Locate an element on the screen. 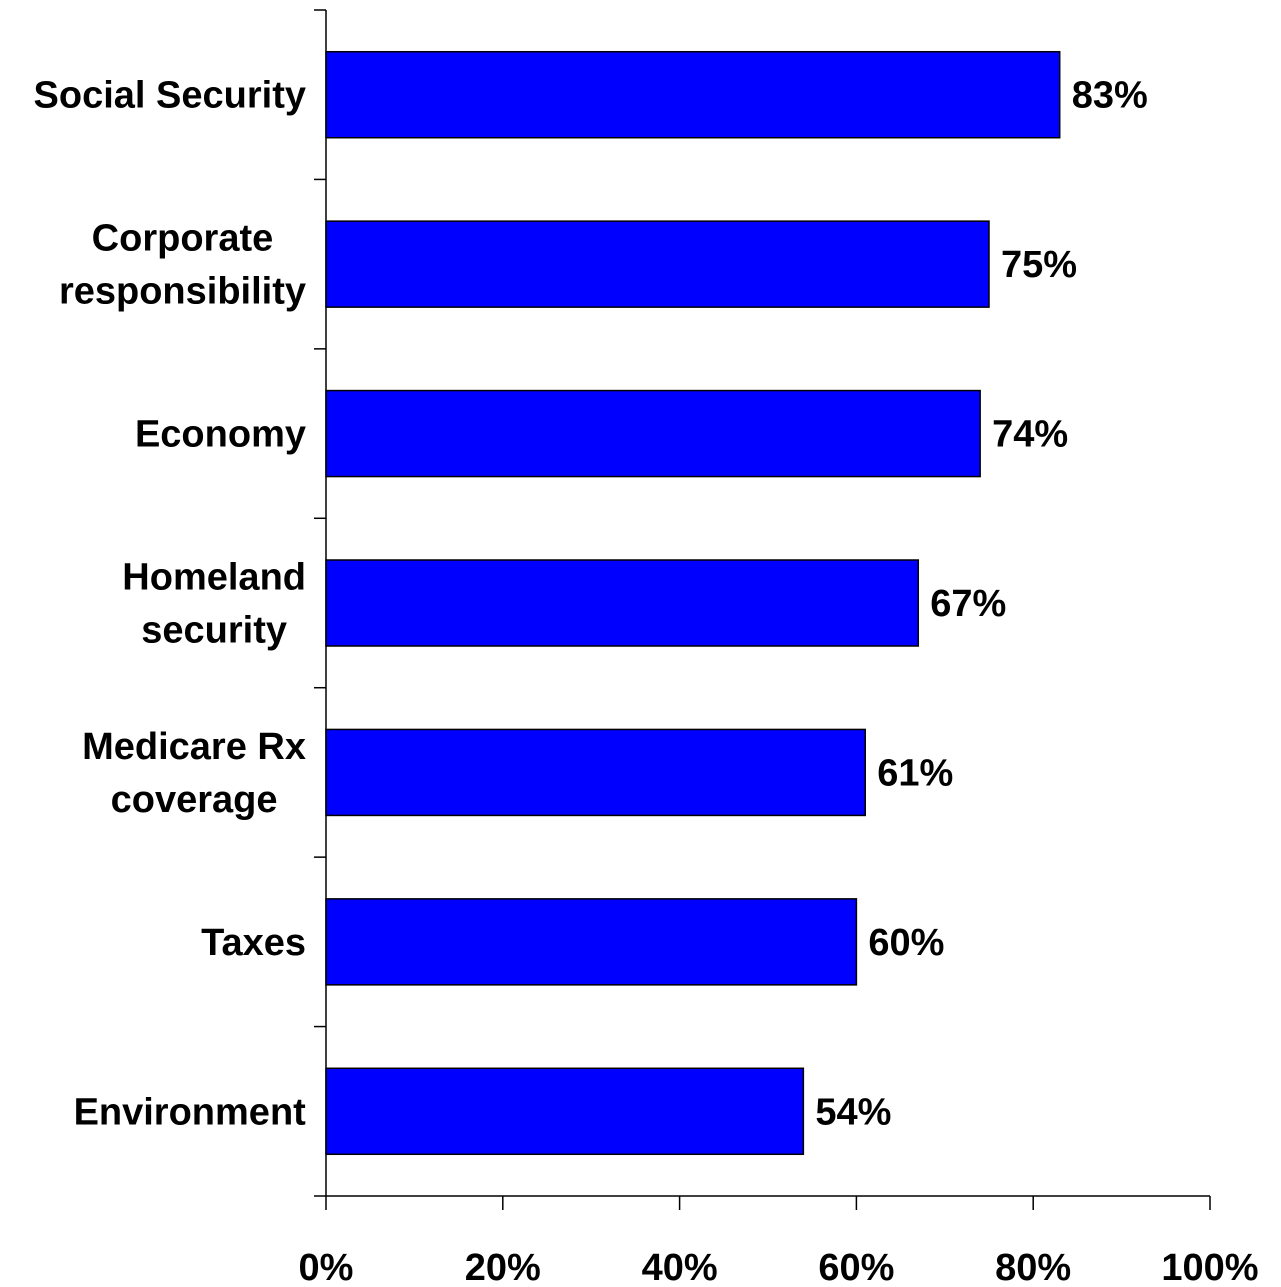 The image size is (1281, 1287). value-label-3: 67% is located at coordinates (968, 604).